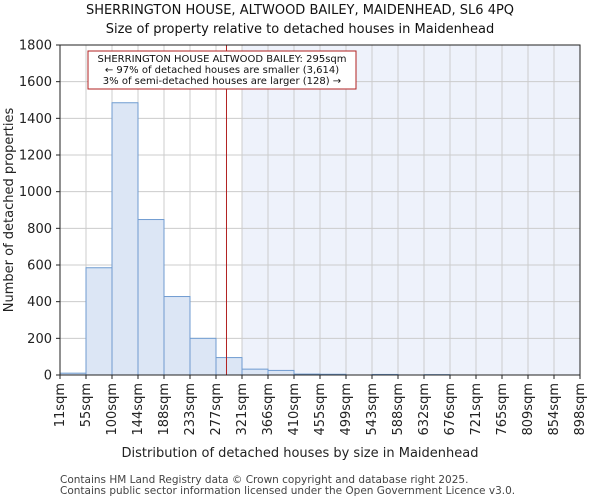 This screenshot has height=500, width=600. What do you see at coordinates (476, 409) in the screenshot?
I see `x-tick-label: 721sqm` at bounding box center [476, 409].